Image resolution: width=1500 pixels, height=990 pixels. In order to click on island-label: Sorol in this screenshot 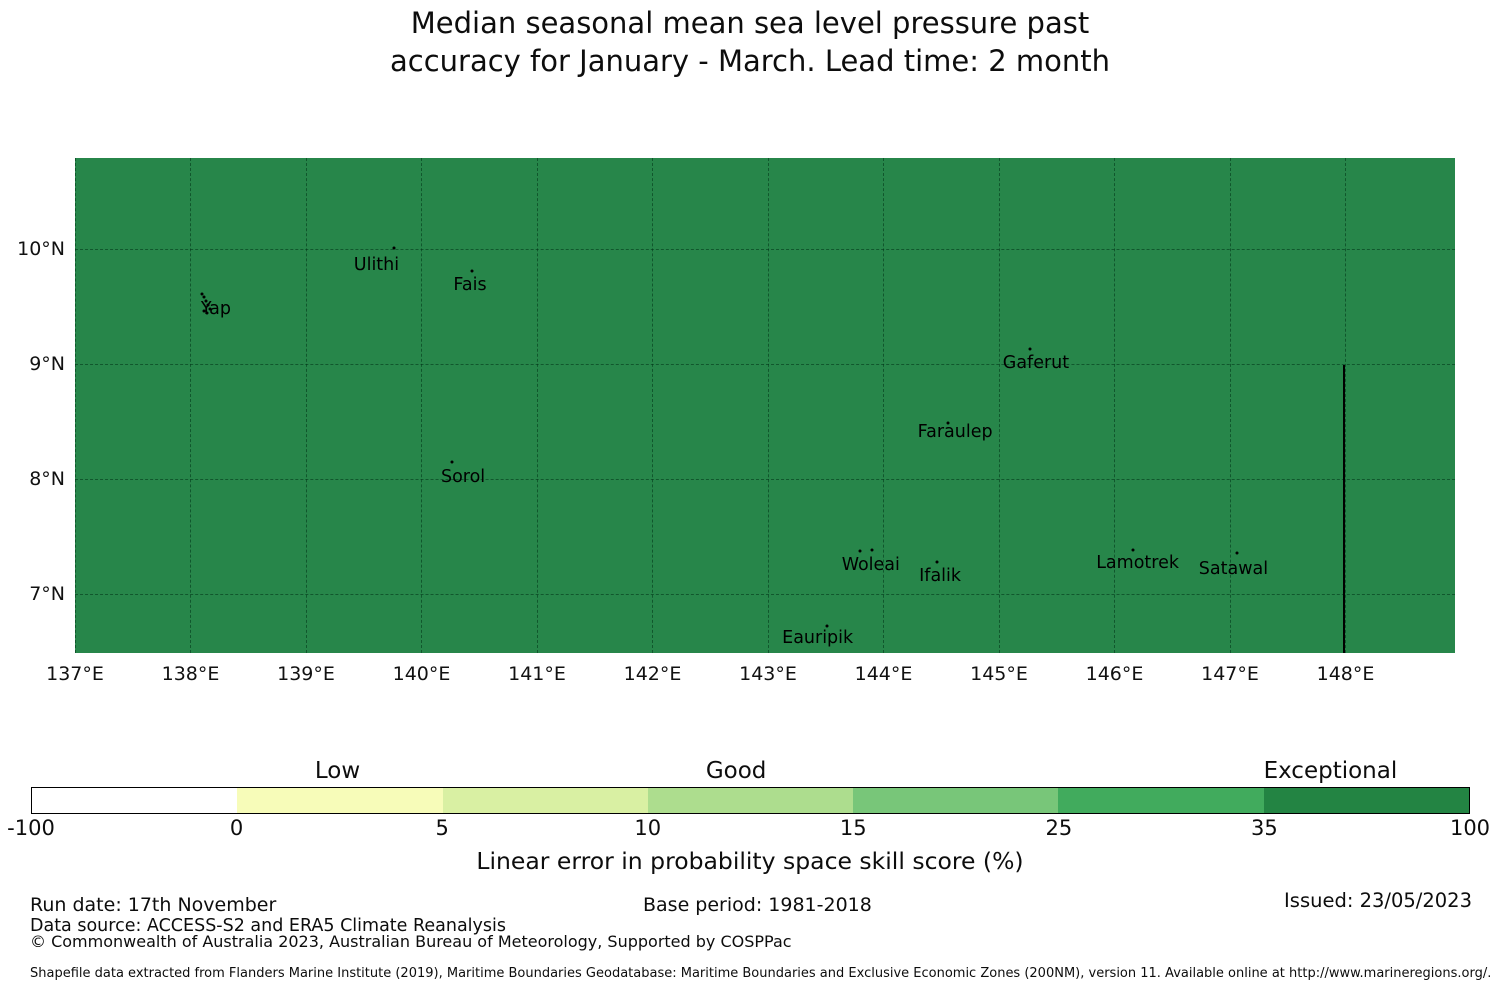, I will do `click(463, 477)`.